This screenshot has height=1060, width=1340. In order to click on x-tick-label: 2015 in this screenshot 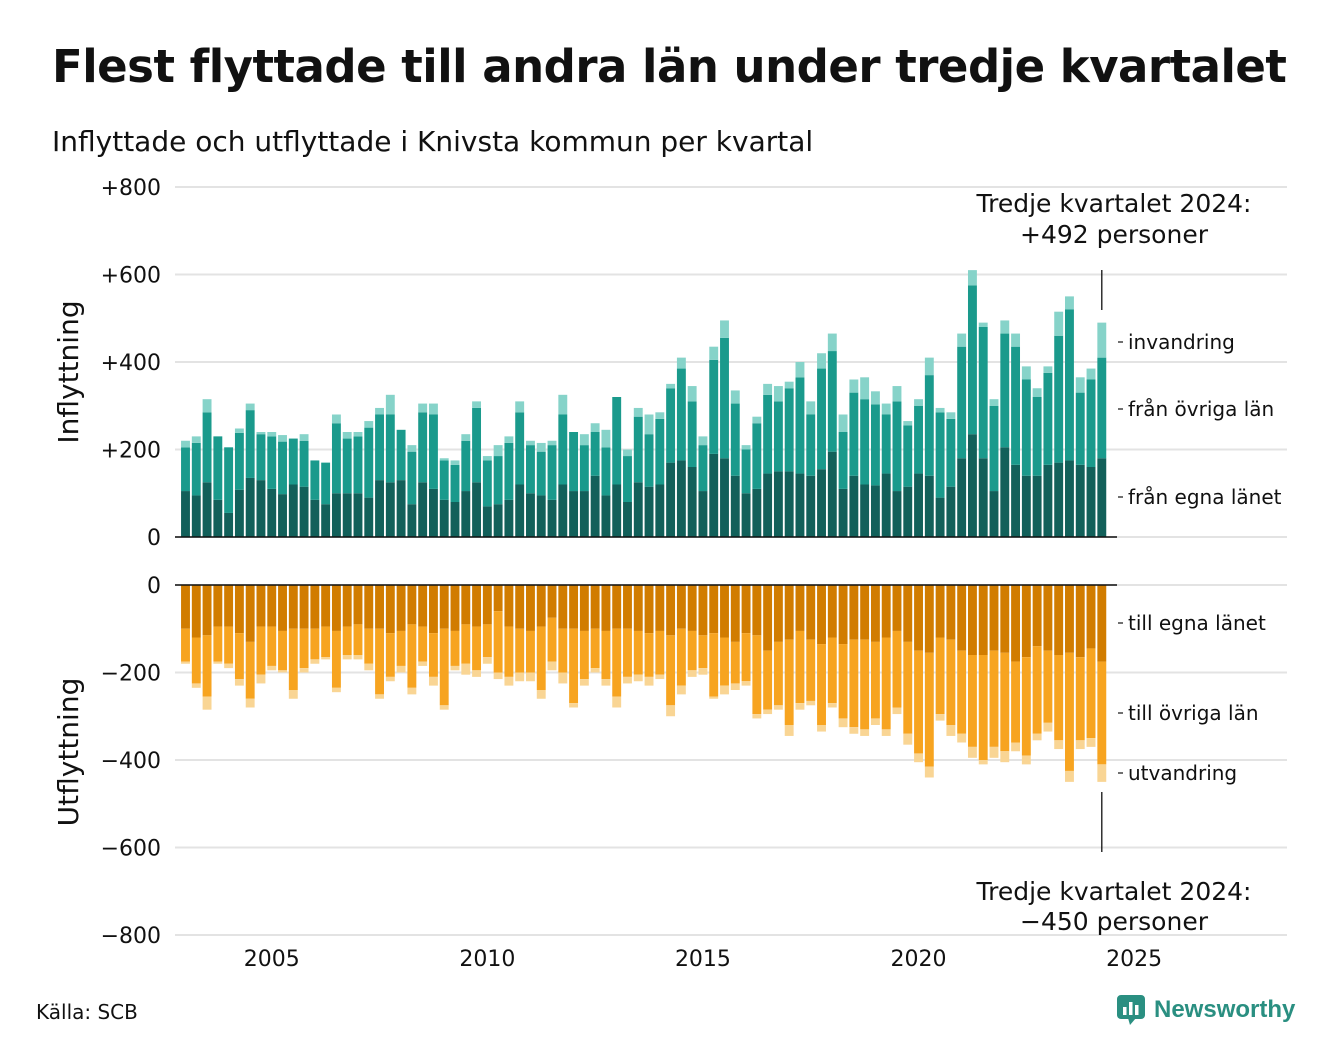, I will do `click(703, 959)`.